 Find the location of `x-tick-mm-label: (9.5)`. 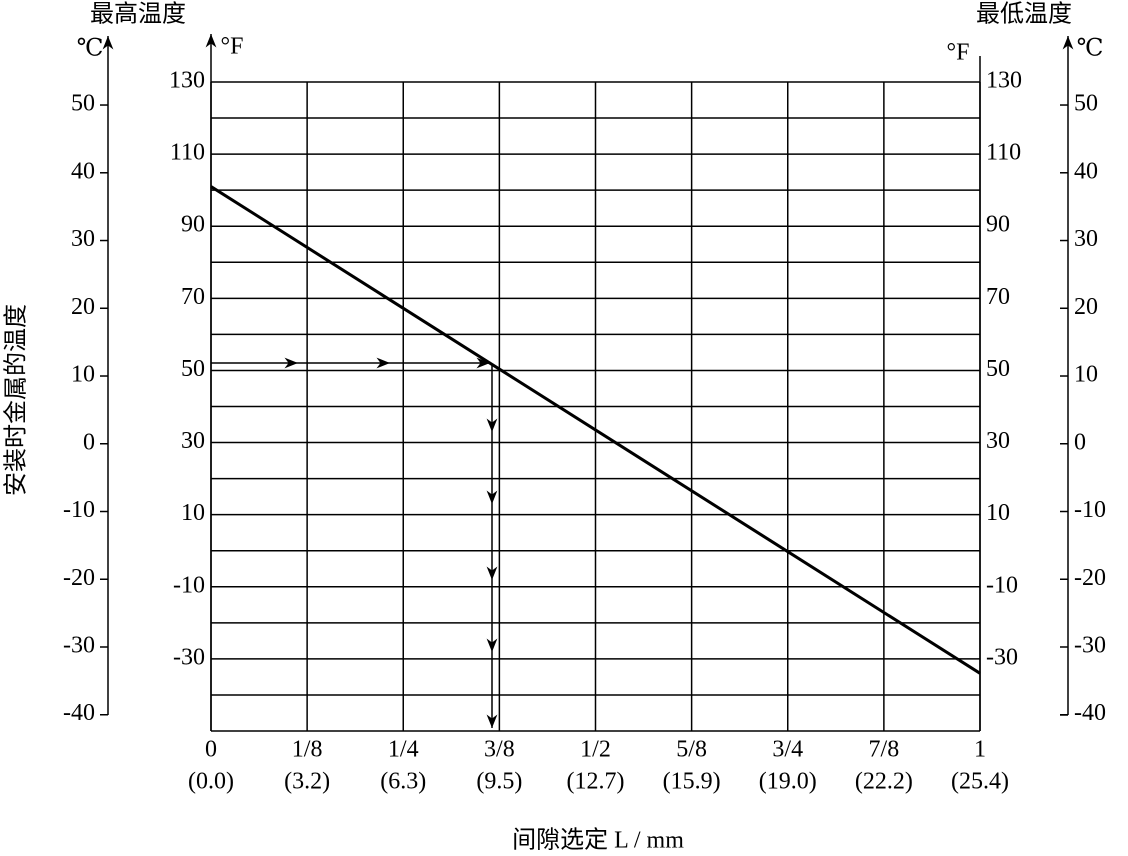

x-tick-mm-label: (9.5) is located at coordinates (499, 782).